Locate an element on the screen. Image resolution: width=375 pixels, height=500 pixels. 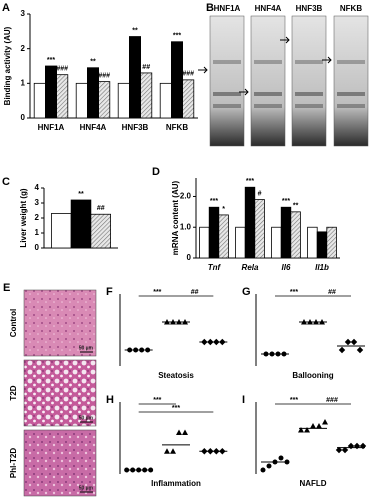
lane-label: HNF3B is located at coordinates (309, 8).